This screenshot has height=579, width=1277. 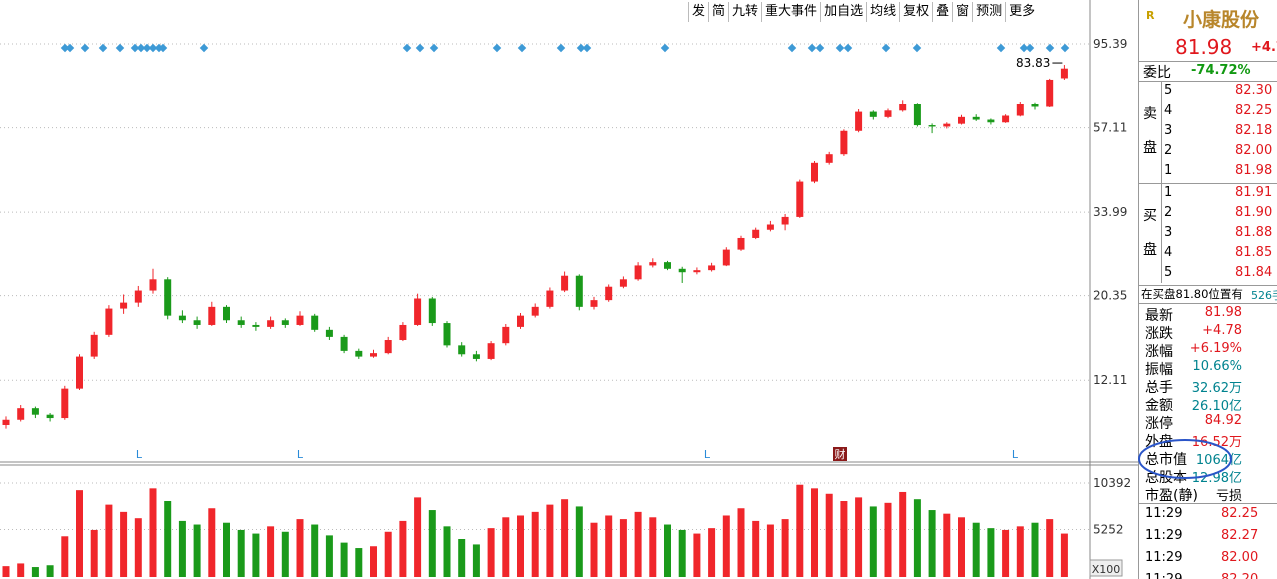 What do you see at coordinates (1110, 296) in the screenshot?
I see `y-tick-label: 20.35` at bounding box center [1110, 296].